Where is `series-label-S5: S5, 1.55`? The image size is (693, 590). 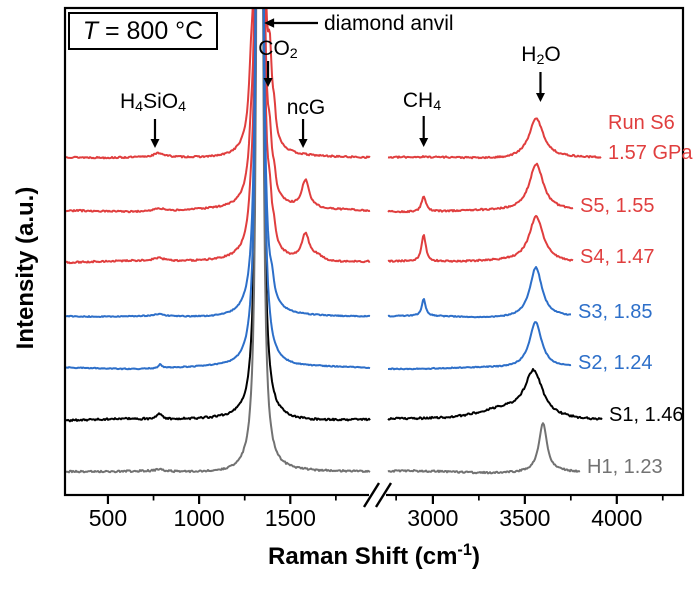
series-label-S5: S5, 1.55 is located at coordinates (617, 206).